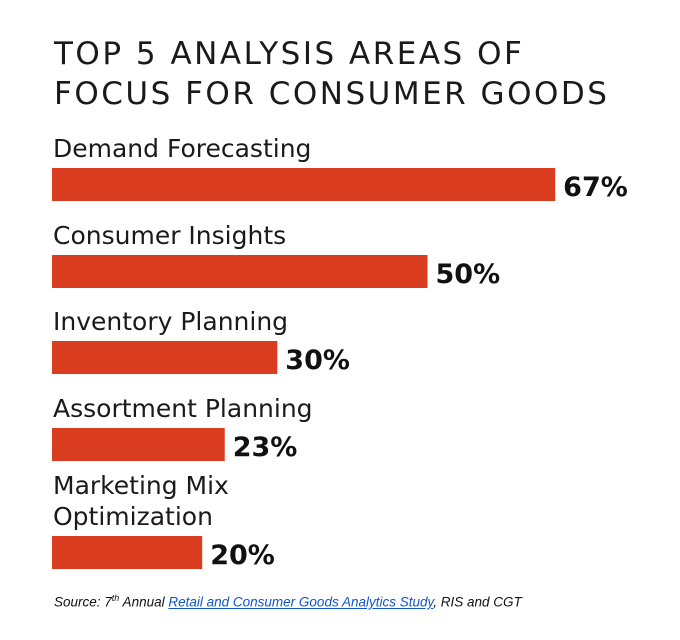  Describe the element at coordinates (332, 94) in the screenshot. I see `chart-title-line-2: FOCUS FOR CONSUMER GOODS` at that location.